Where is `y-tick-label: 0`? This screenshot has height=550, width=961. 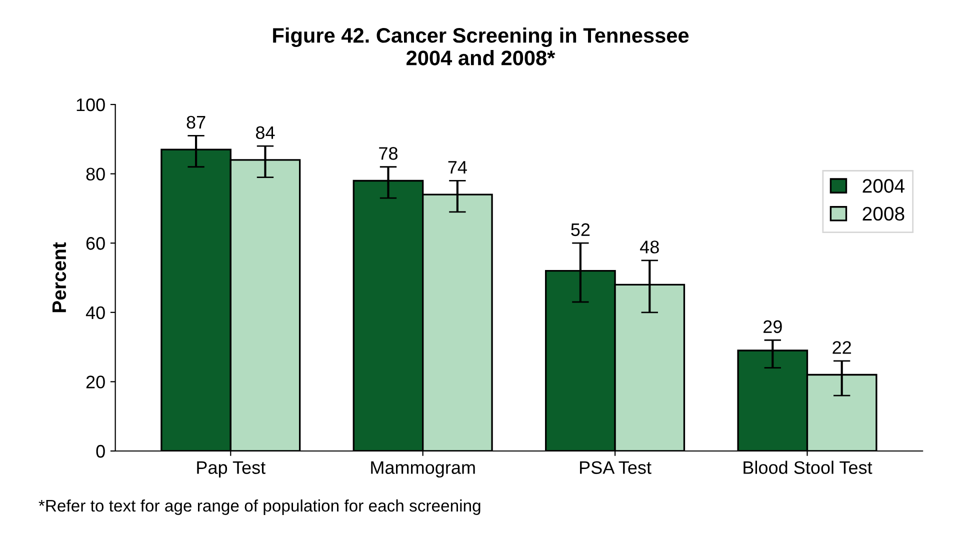
y-tick-label: 0 is located at coordinates (100, 451).